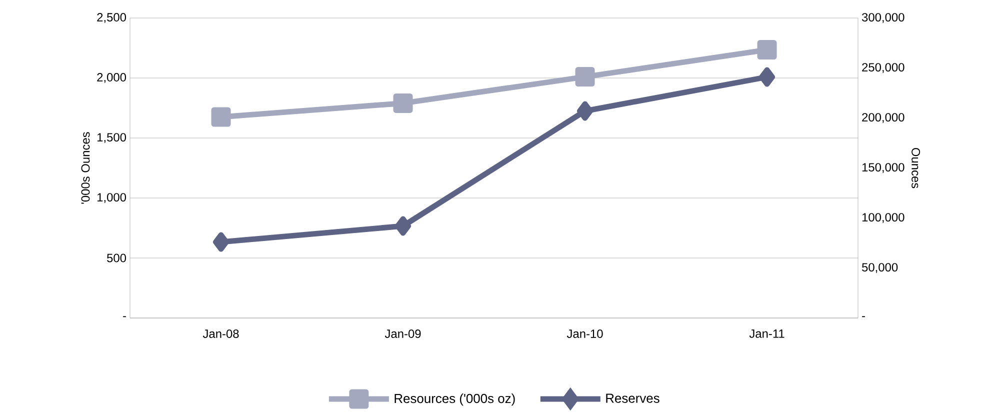 The width and height of the screenshot is (998, 413). Describe the element at coordinates (883, 218) in the screenshot. I see `y2-tick-label: 100,000` at that location.